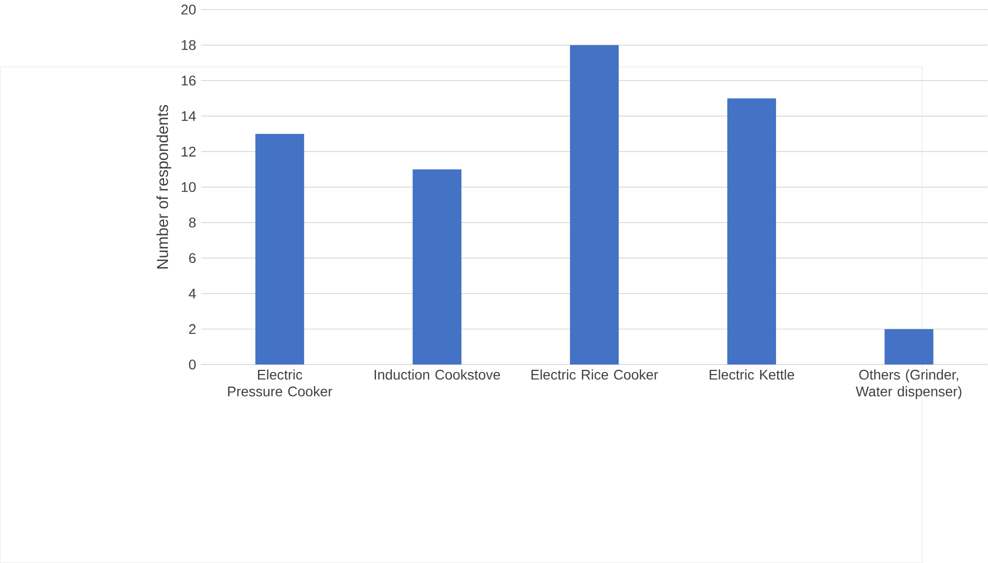 The width and height of the screenshot is (988, 563). Describe the element at coordinates (189, 151) in the screenshot. I see `y-tick-label: 12` at that location.